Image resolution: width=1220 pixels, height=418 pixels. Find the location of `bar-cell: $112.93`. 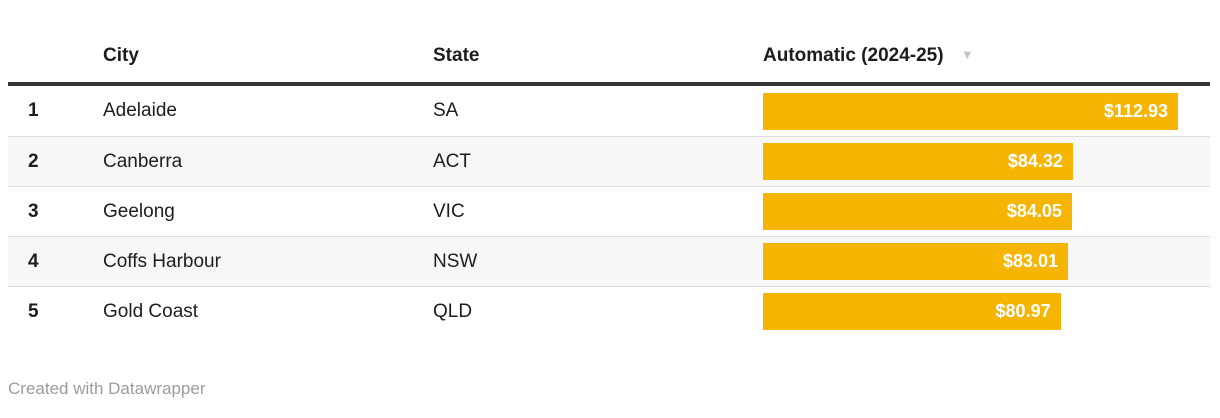

bar-cell: $112.93 is located at coordinates (986, 111).